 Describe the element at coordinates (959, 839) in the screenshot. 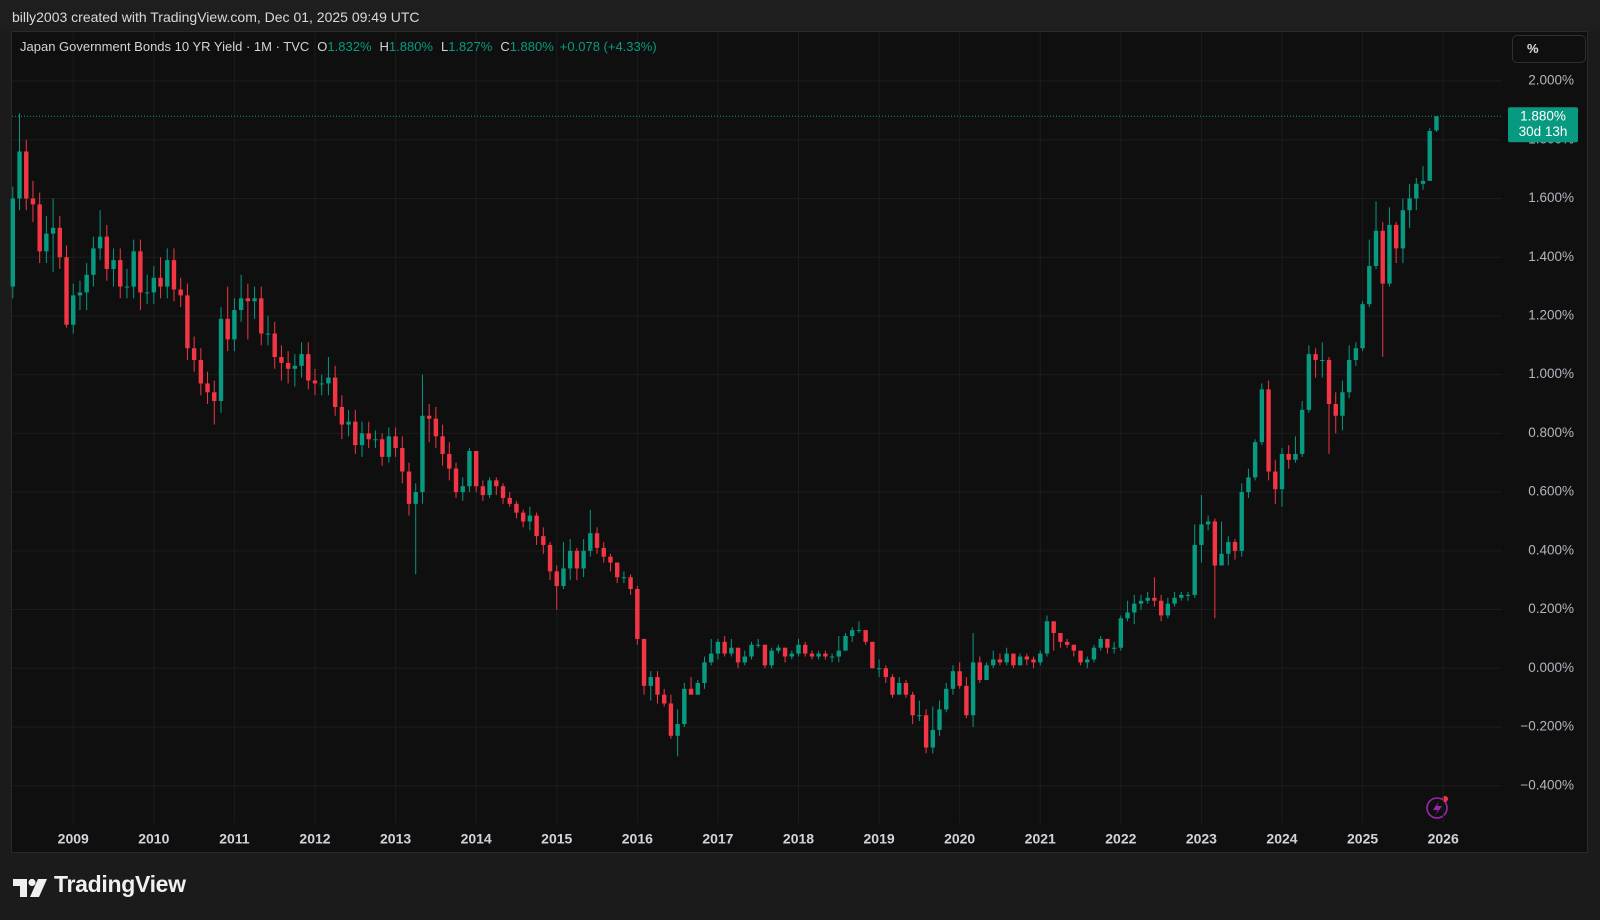

I see `x-tick-label: 2020` at that location.